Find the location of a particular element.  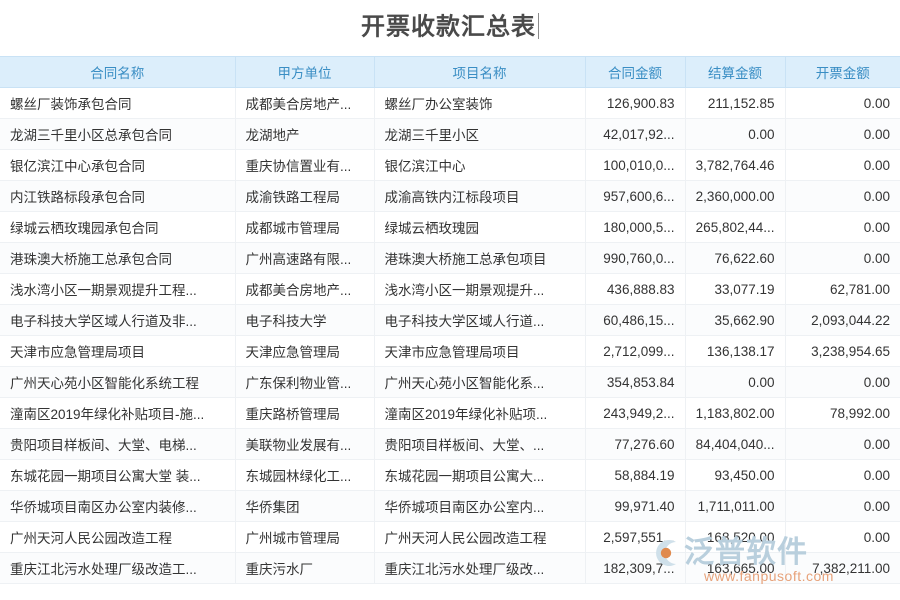

cell-settle: 76,622.60 is located at coordinates (735, 258).